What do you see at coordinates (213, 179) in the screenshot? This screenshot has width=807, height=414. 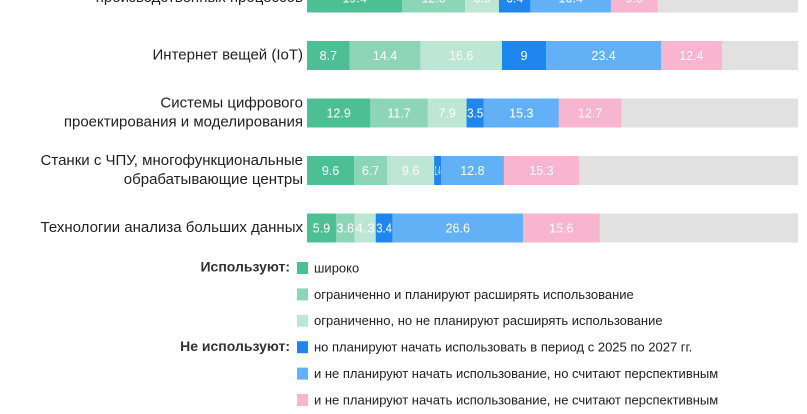 I see `category-label: обрабатывающие центры` at bounding box center [213, 179].